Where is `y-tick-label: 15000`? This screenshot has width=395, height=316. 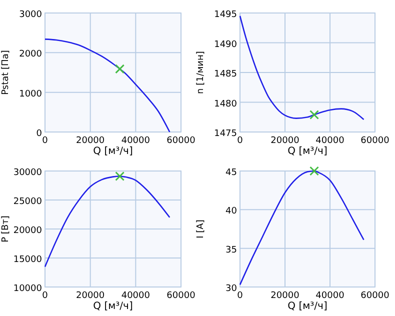 y-tick-label: 15000 is located at coordinates (27, 260).